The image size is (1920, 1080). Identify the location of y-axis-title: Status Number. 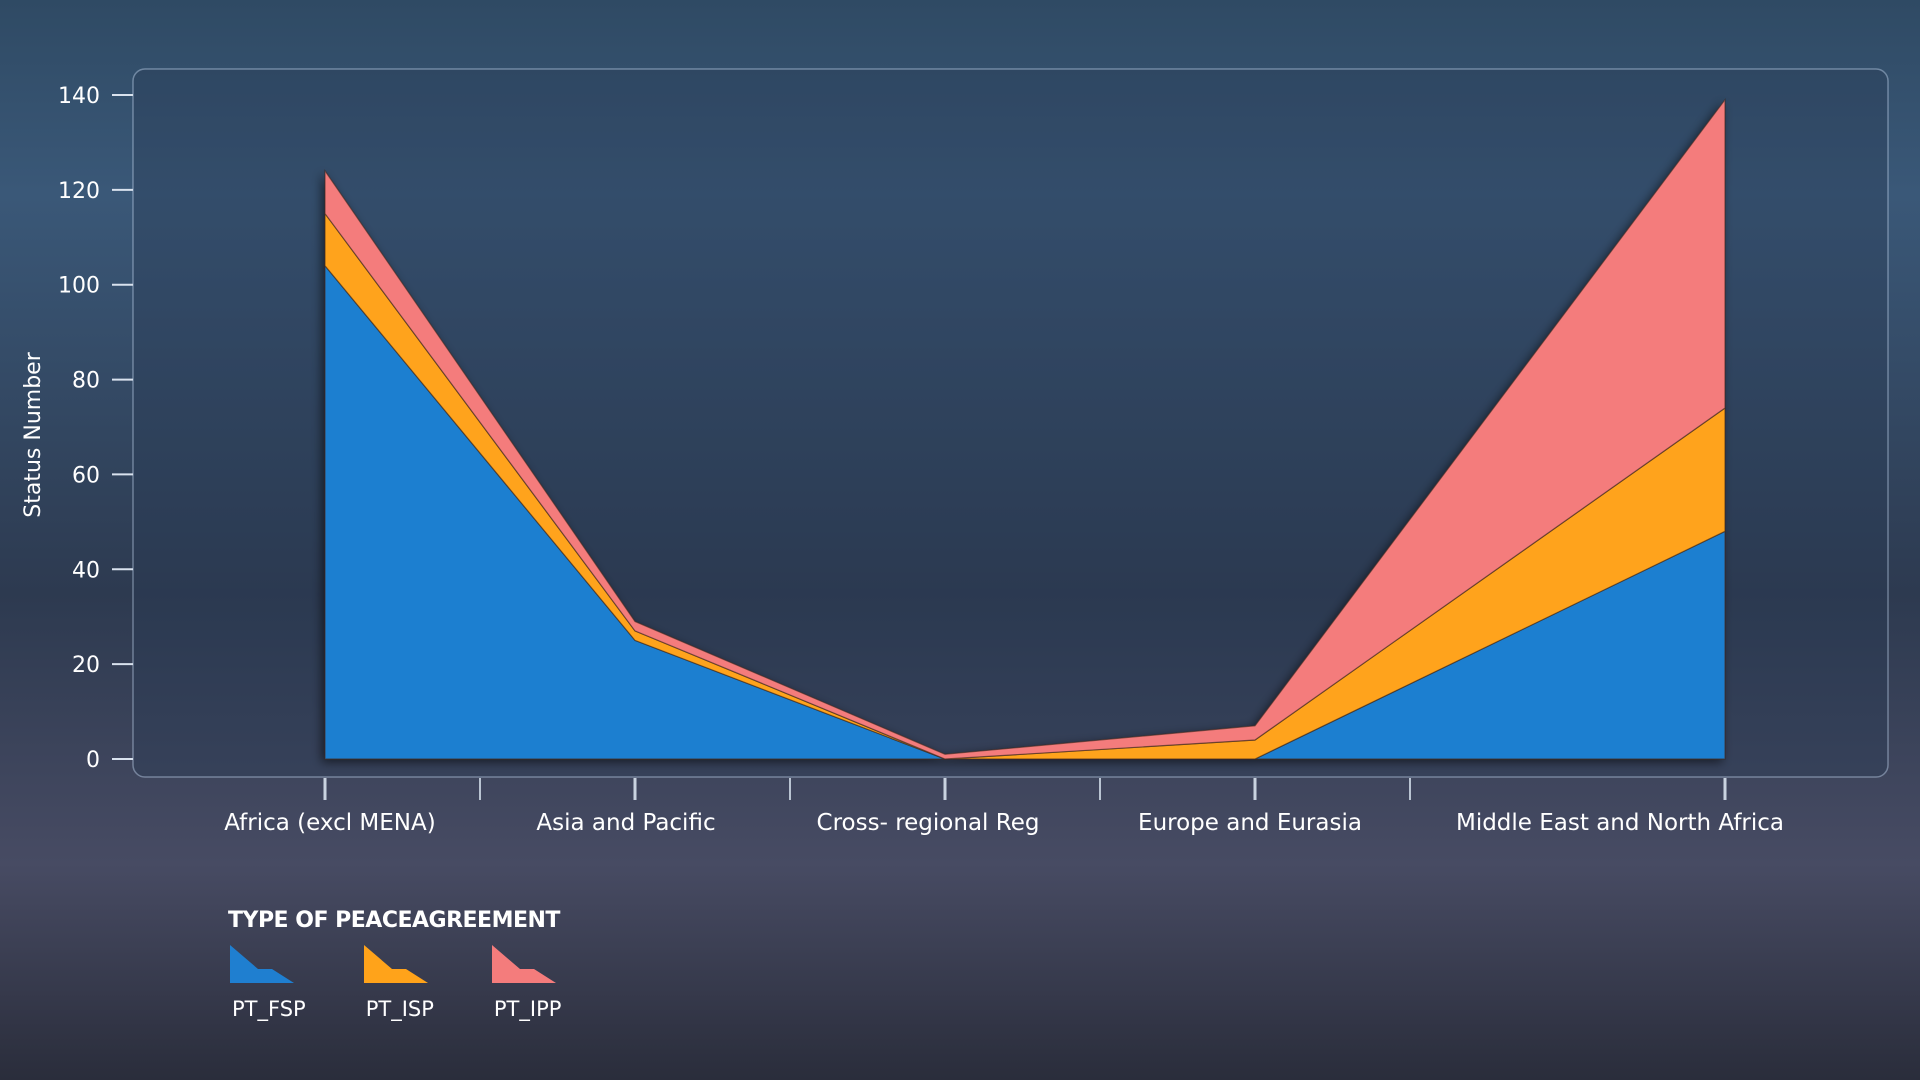
(33, 434).